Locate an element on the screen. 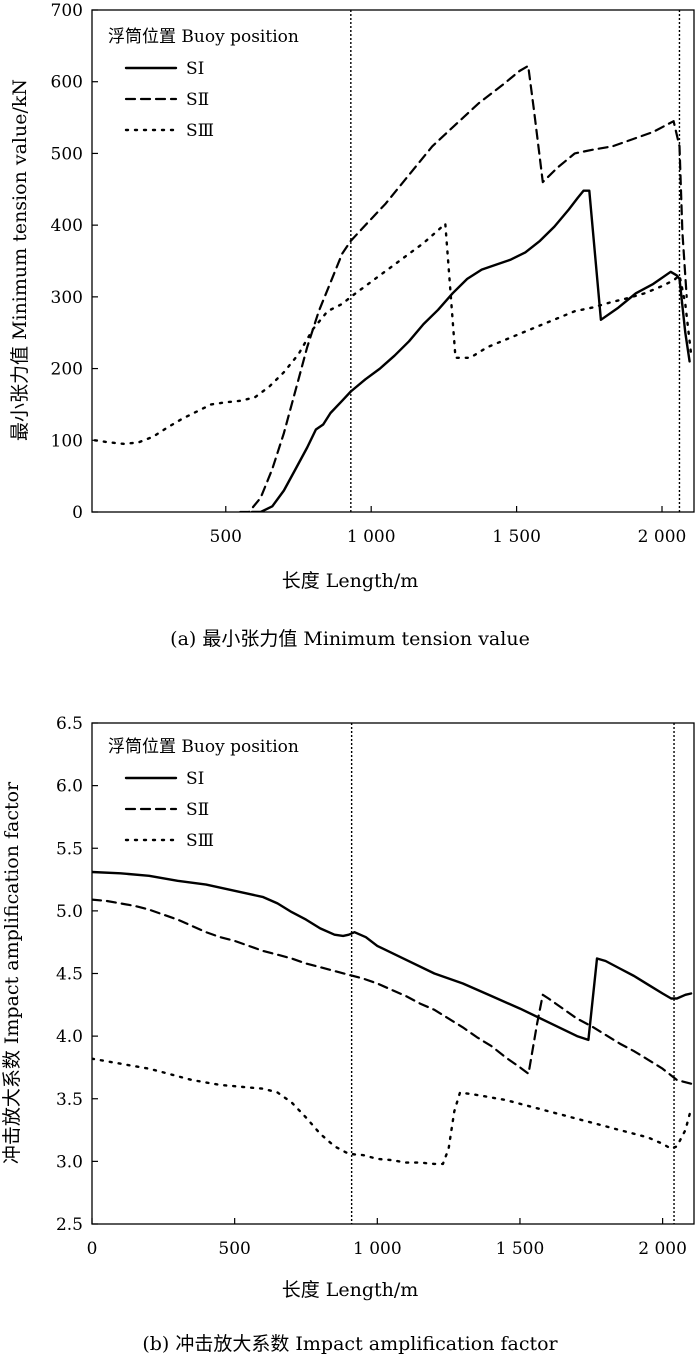  y-tick-label: 5.5 is located at coordinates (69, 849).